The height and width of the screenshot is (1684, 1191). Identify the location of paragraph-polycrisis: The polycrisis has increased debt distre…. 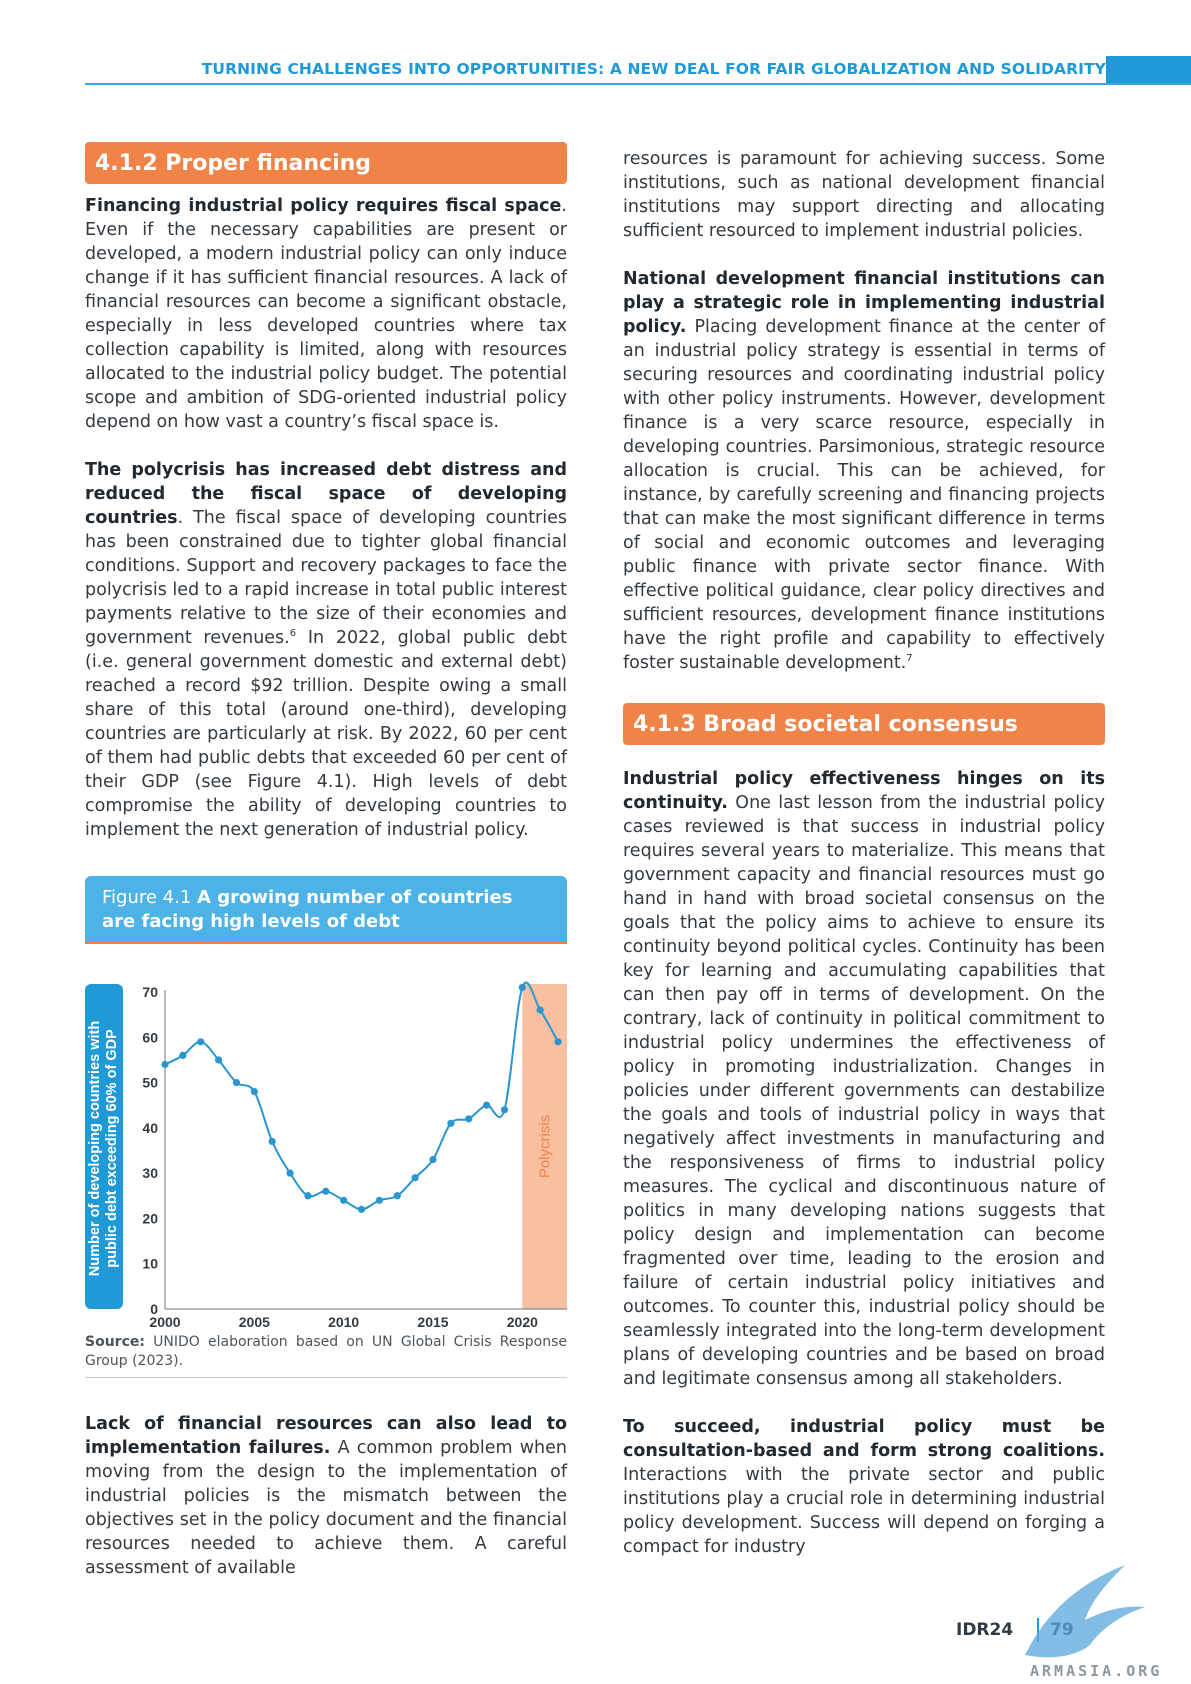
(326, 650).